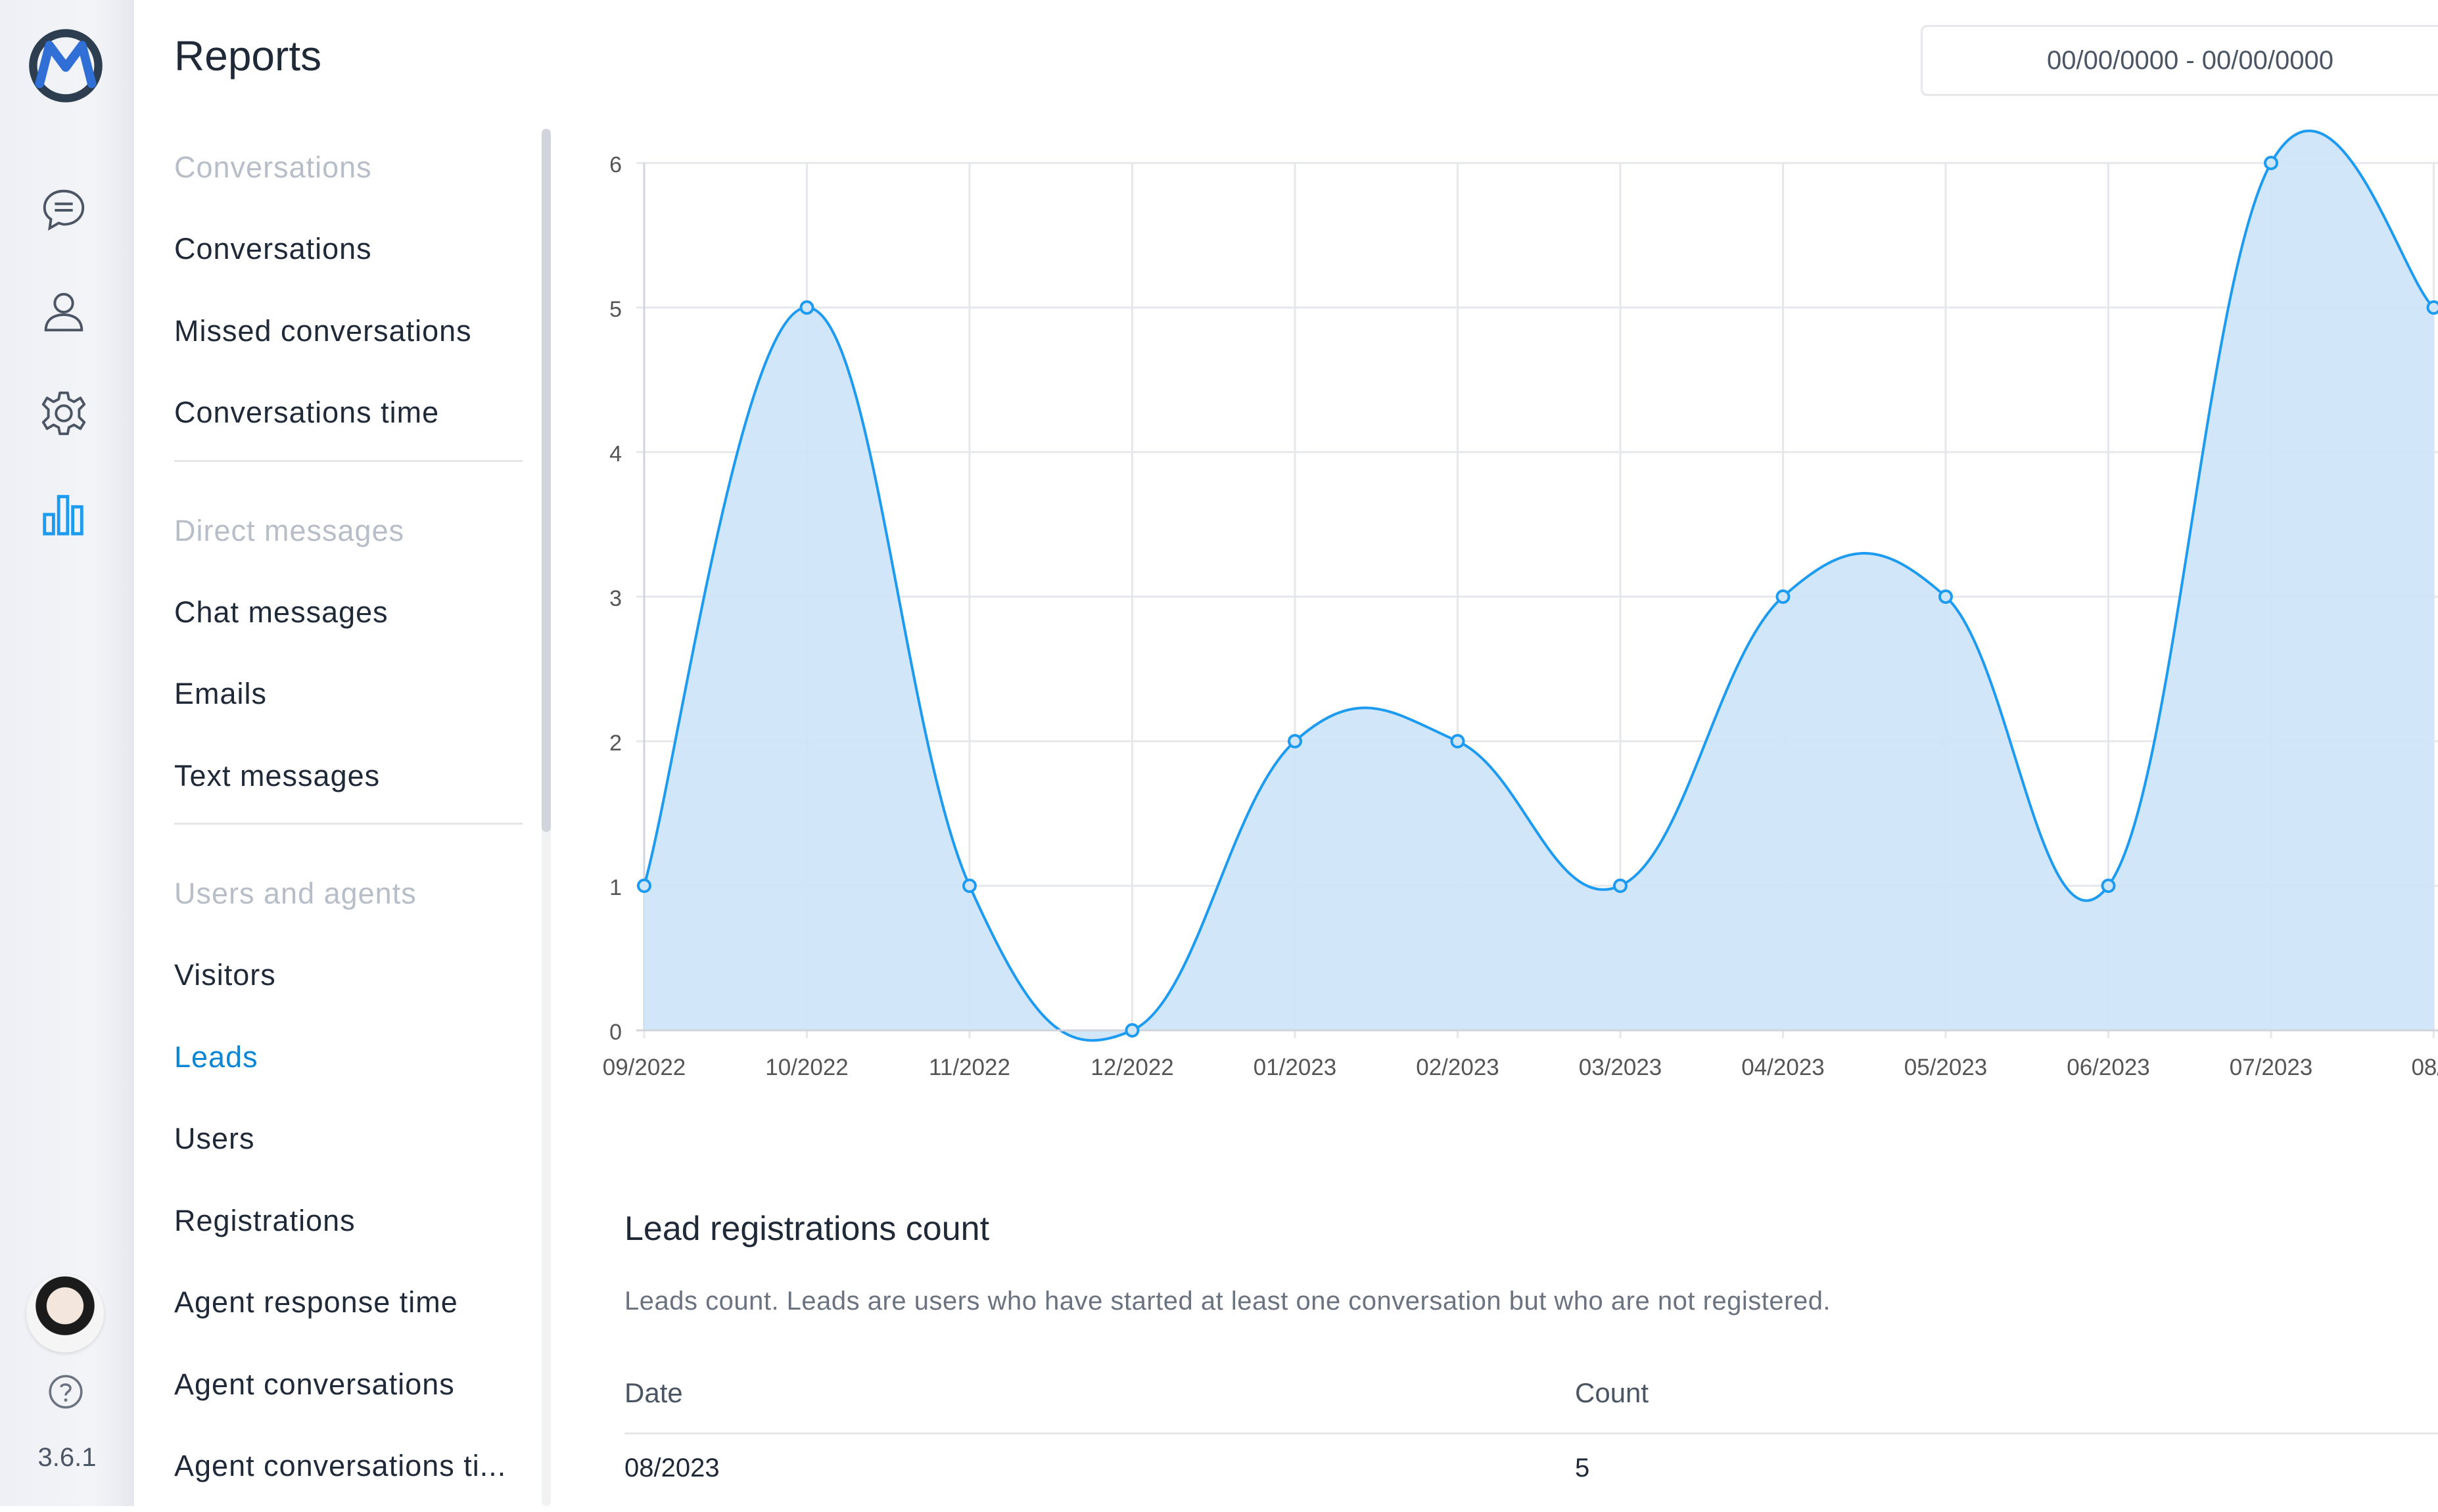 The height and width of the screenshot is (1512, 2438). I want to click on chart-x-tick-label: 01/2023, so click(1295, 1067).